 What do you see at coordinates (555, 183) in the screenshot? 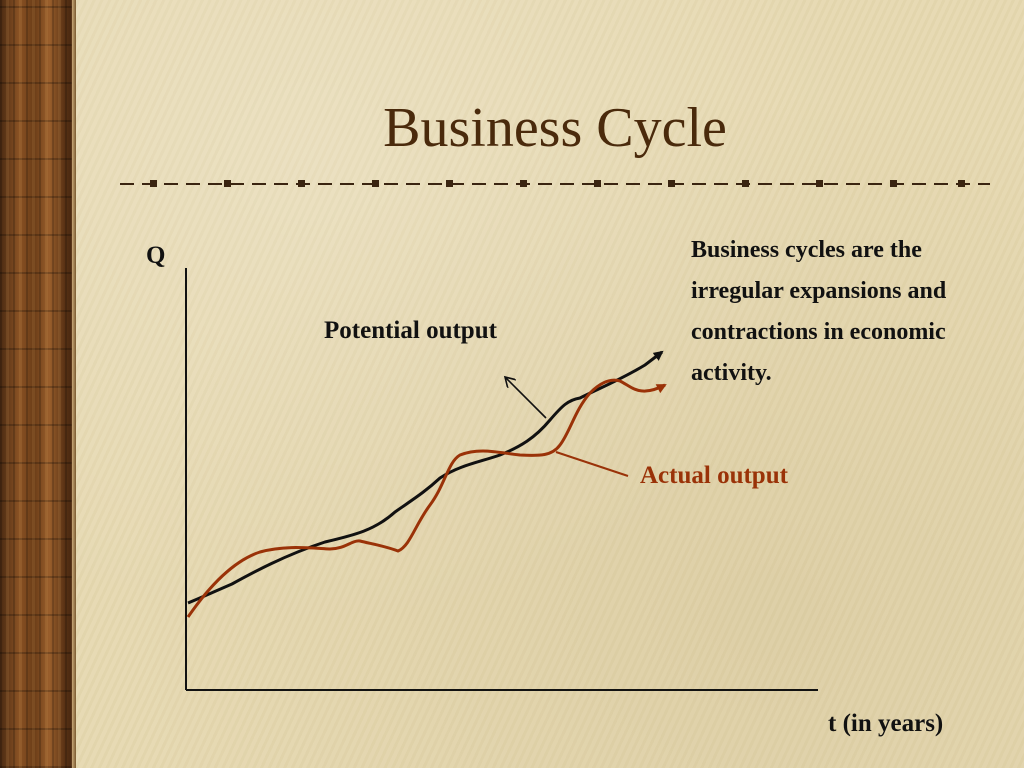
I see `title-divider` at bounding box center [555, 183].